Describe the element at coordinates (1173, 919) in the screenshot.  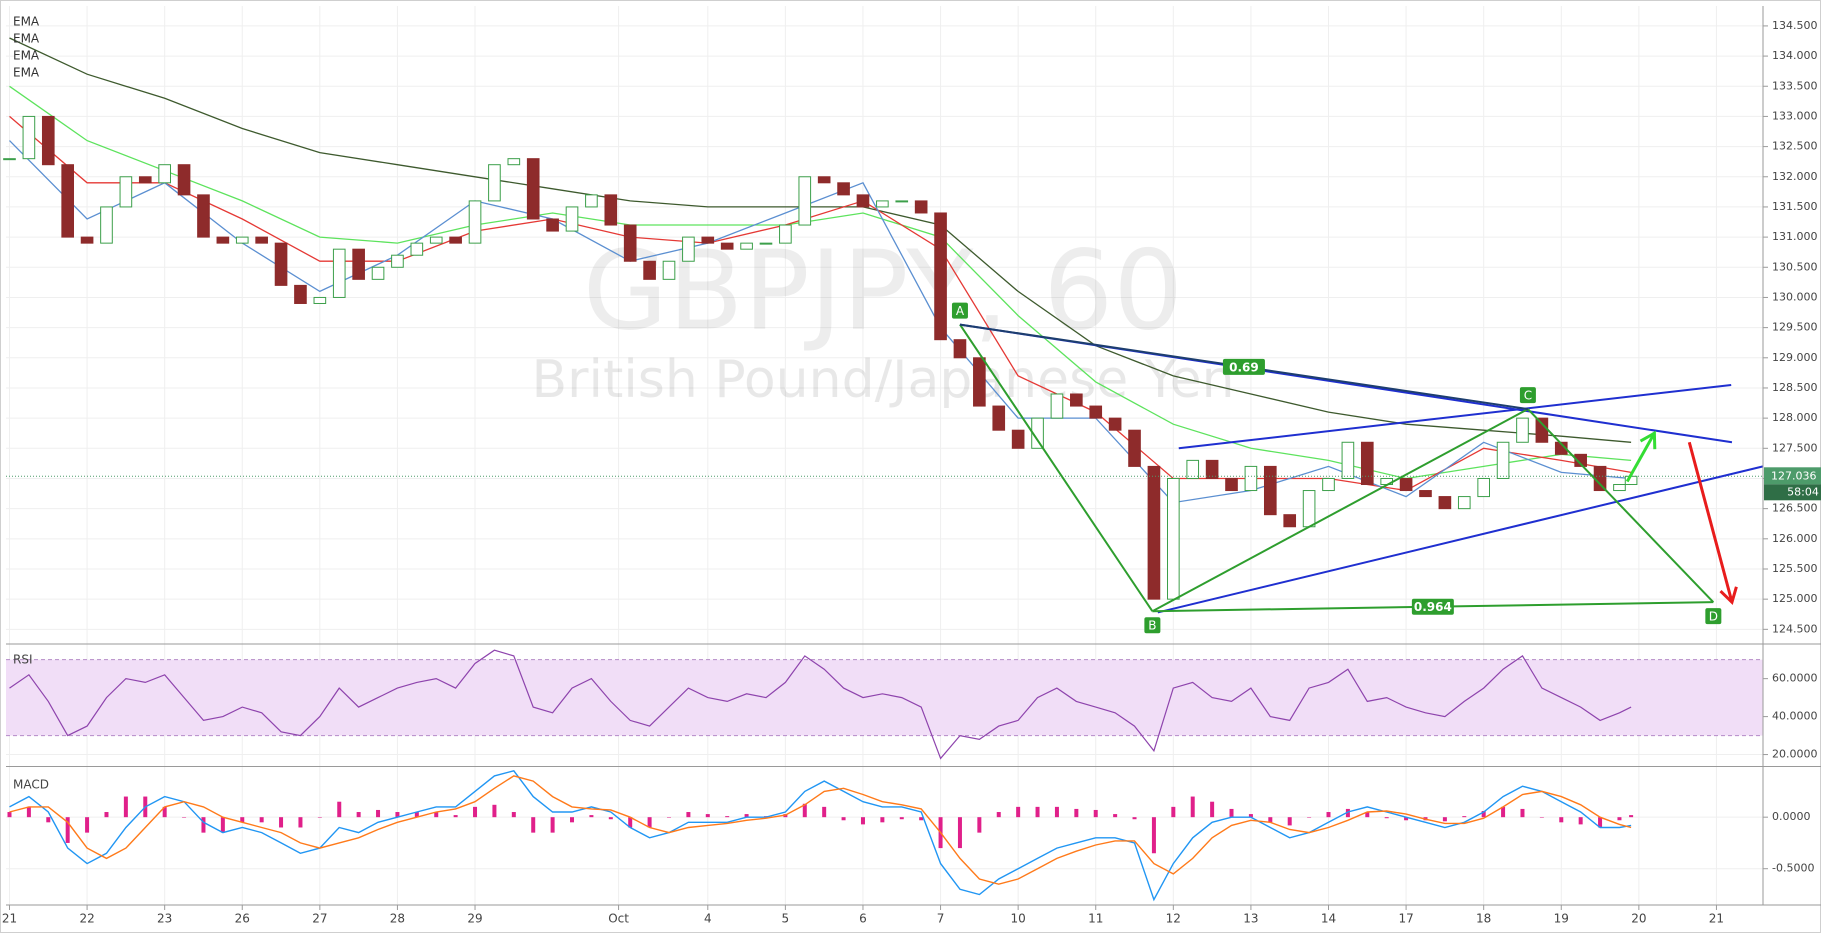
I see `x-tick-label: 12` at that location.